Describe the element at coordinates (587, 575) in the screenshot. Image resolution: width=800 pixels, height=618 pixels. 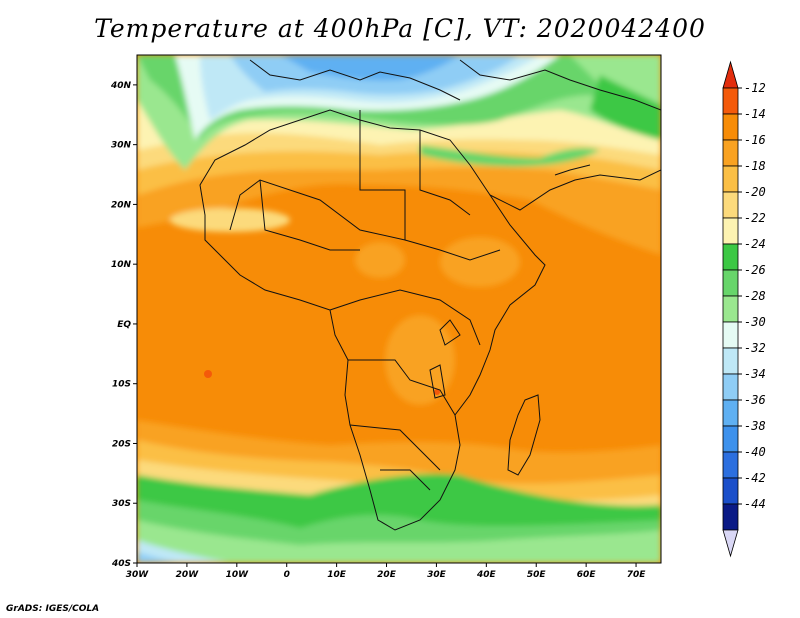
I see `x-tick-label: 60E` at that location.